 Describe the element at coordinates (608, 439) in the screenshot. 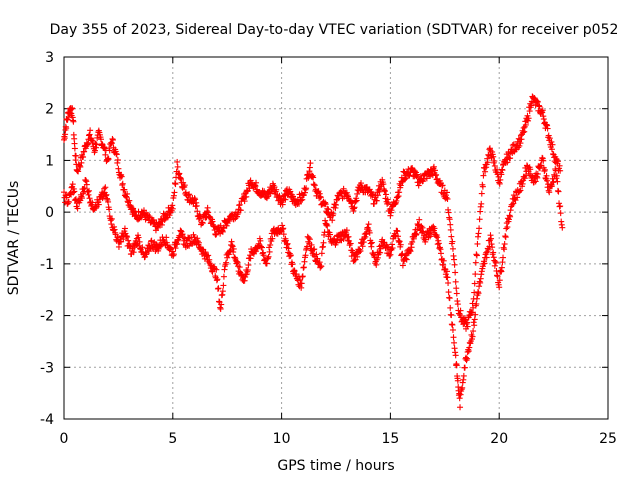

I see `x-tick-label: 25` at that location.